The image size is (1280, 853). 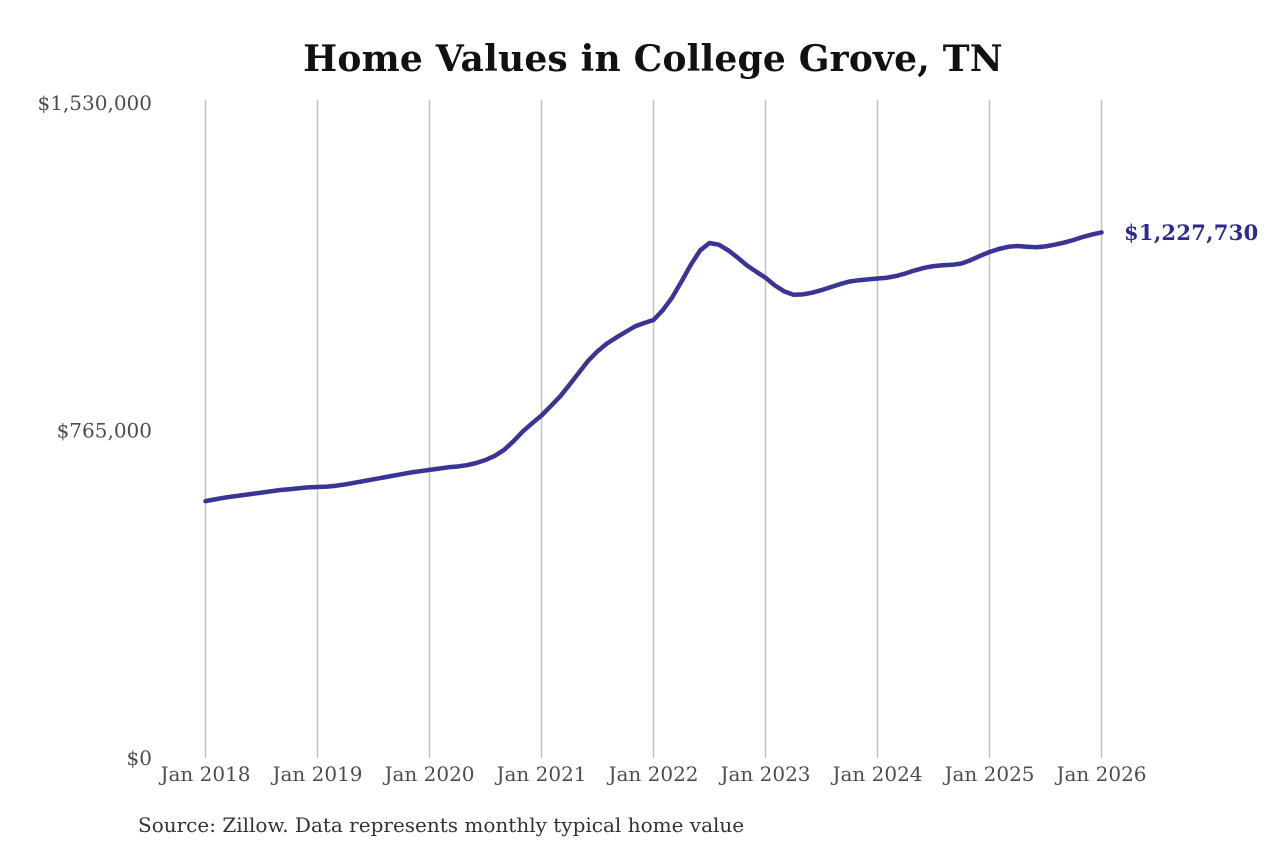 What do you see at coordinates (652, 774) in the screenshot?
I see `x-axis-tick-label: Jan 2022` at bounding box center [652, 774].